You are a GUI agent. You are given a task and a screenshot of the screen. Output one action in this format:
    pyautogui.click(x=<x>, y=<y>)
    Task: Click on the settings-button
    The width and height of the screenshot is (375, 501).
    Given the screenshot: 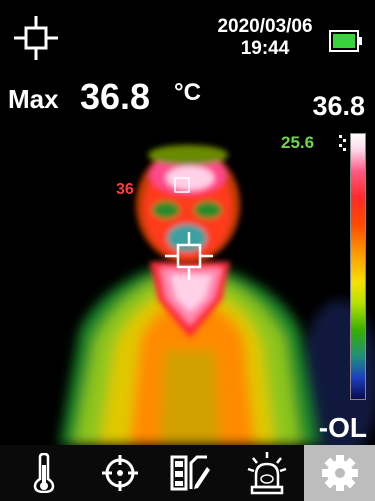 What is the action you would take?
    pyautogui.click(x=339, y=473)
    